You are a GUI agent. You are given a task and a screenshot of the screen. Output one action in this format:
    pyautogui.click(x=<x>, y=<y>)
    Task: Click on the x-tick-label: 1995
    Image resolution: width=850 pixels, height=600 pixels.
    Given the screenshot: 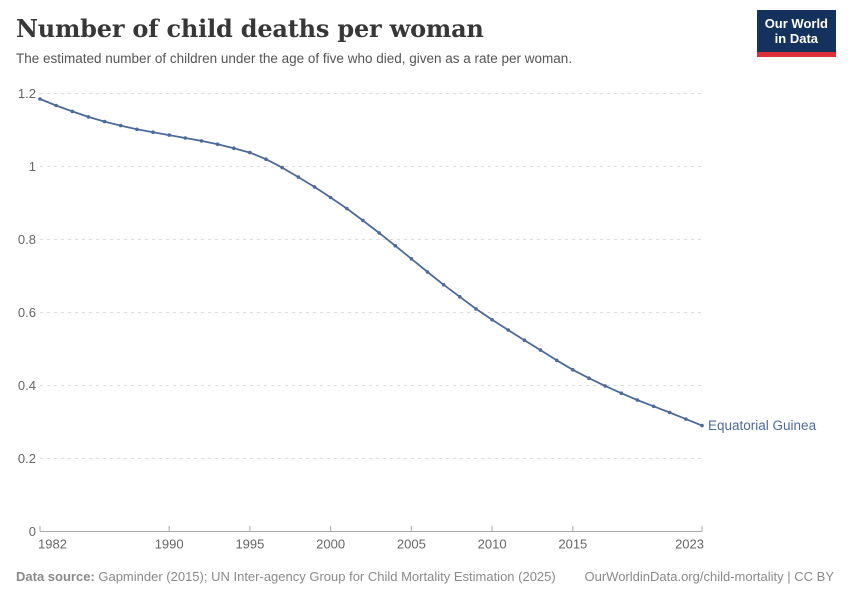 What is the action you would take?
    pyautogui.click(x=249, y=544)
    